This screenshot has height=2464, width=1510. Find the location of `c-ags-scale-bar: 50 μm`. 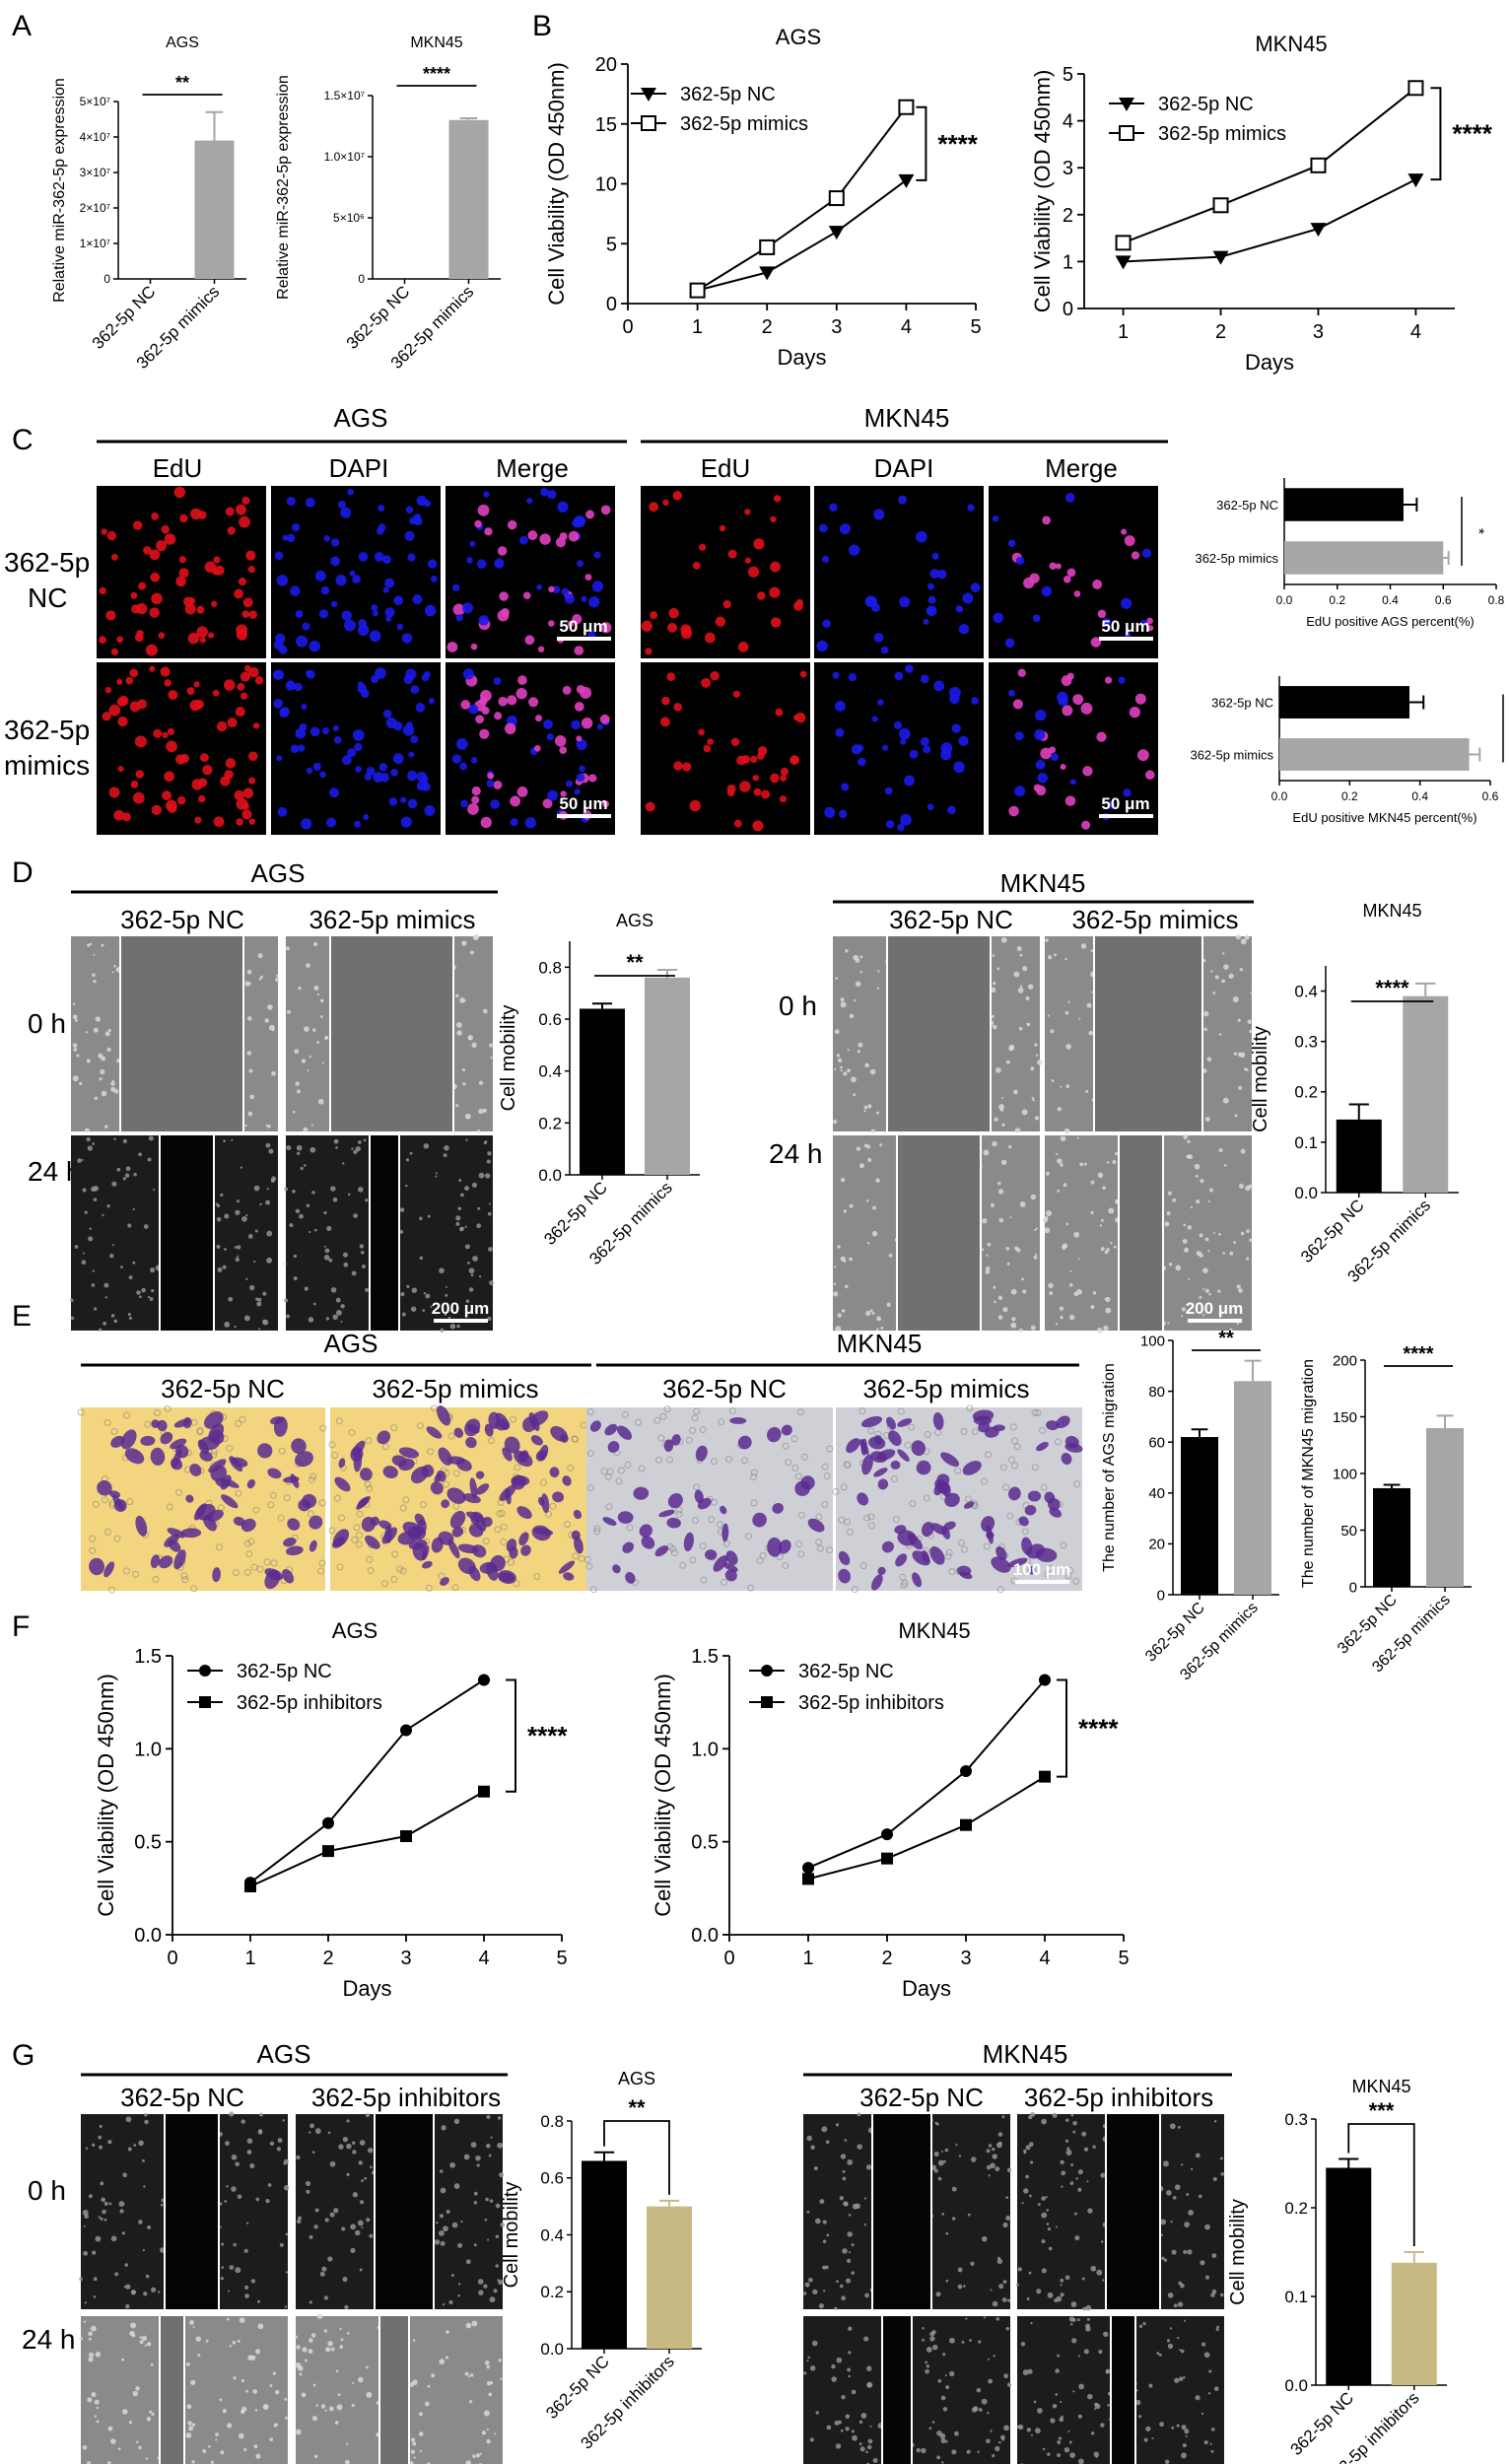

c-ags-scale-bar: 50 μm is located at coordinates (584, 629).